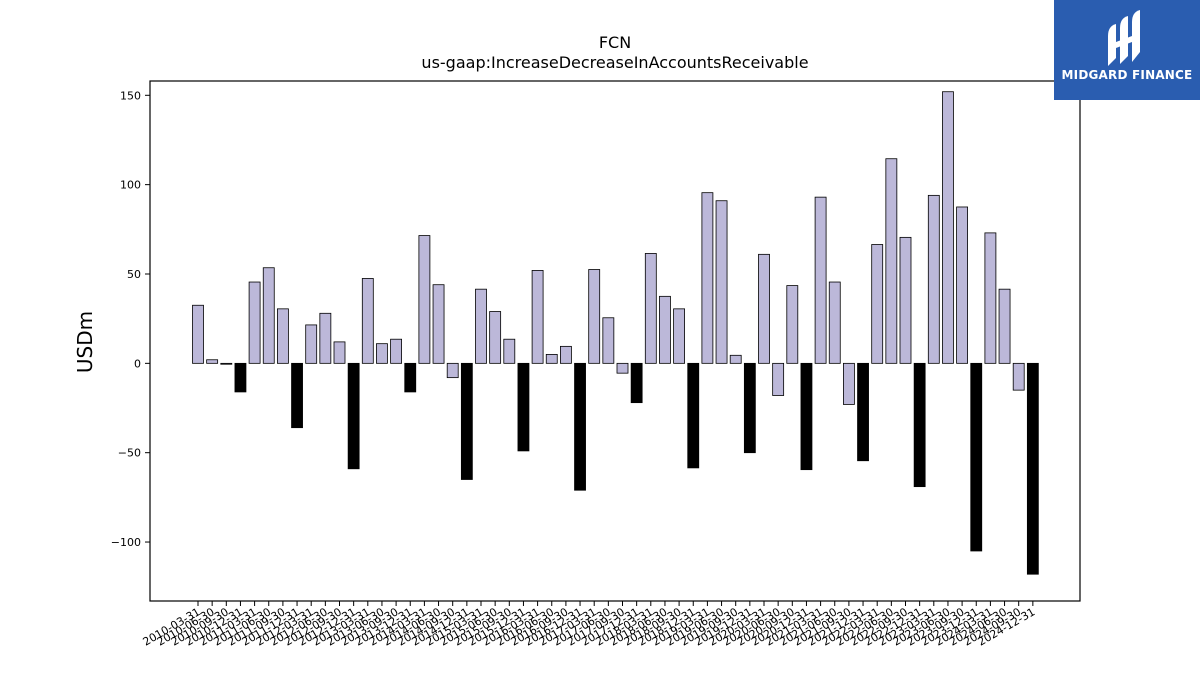 This screenshot has height=675, width=1200. Describe the element at coordinates (85, 342) in the screenshot. I see `y-axis-label: USDm` at that location.